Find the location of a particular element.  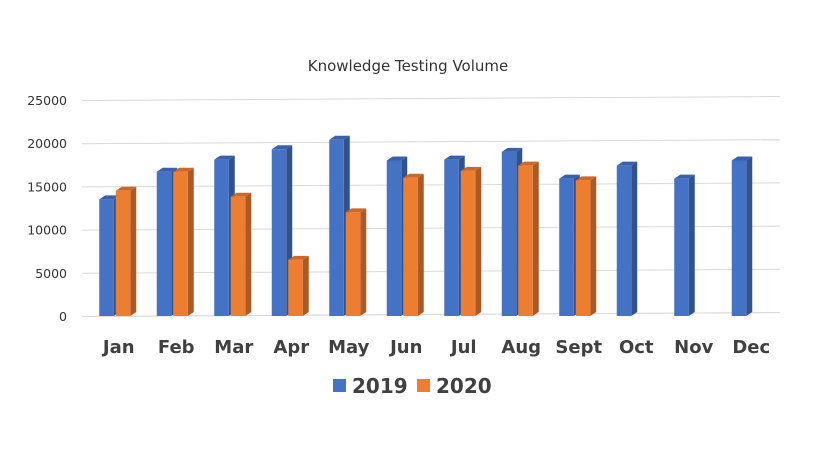

x-tick-label: Jun is located at coordinates (405, 347).